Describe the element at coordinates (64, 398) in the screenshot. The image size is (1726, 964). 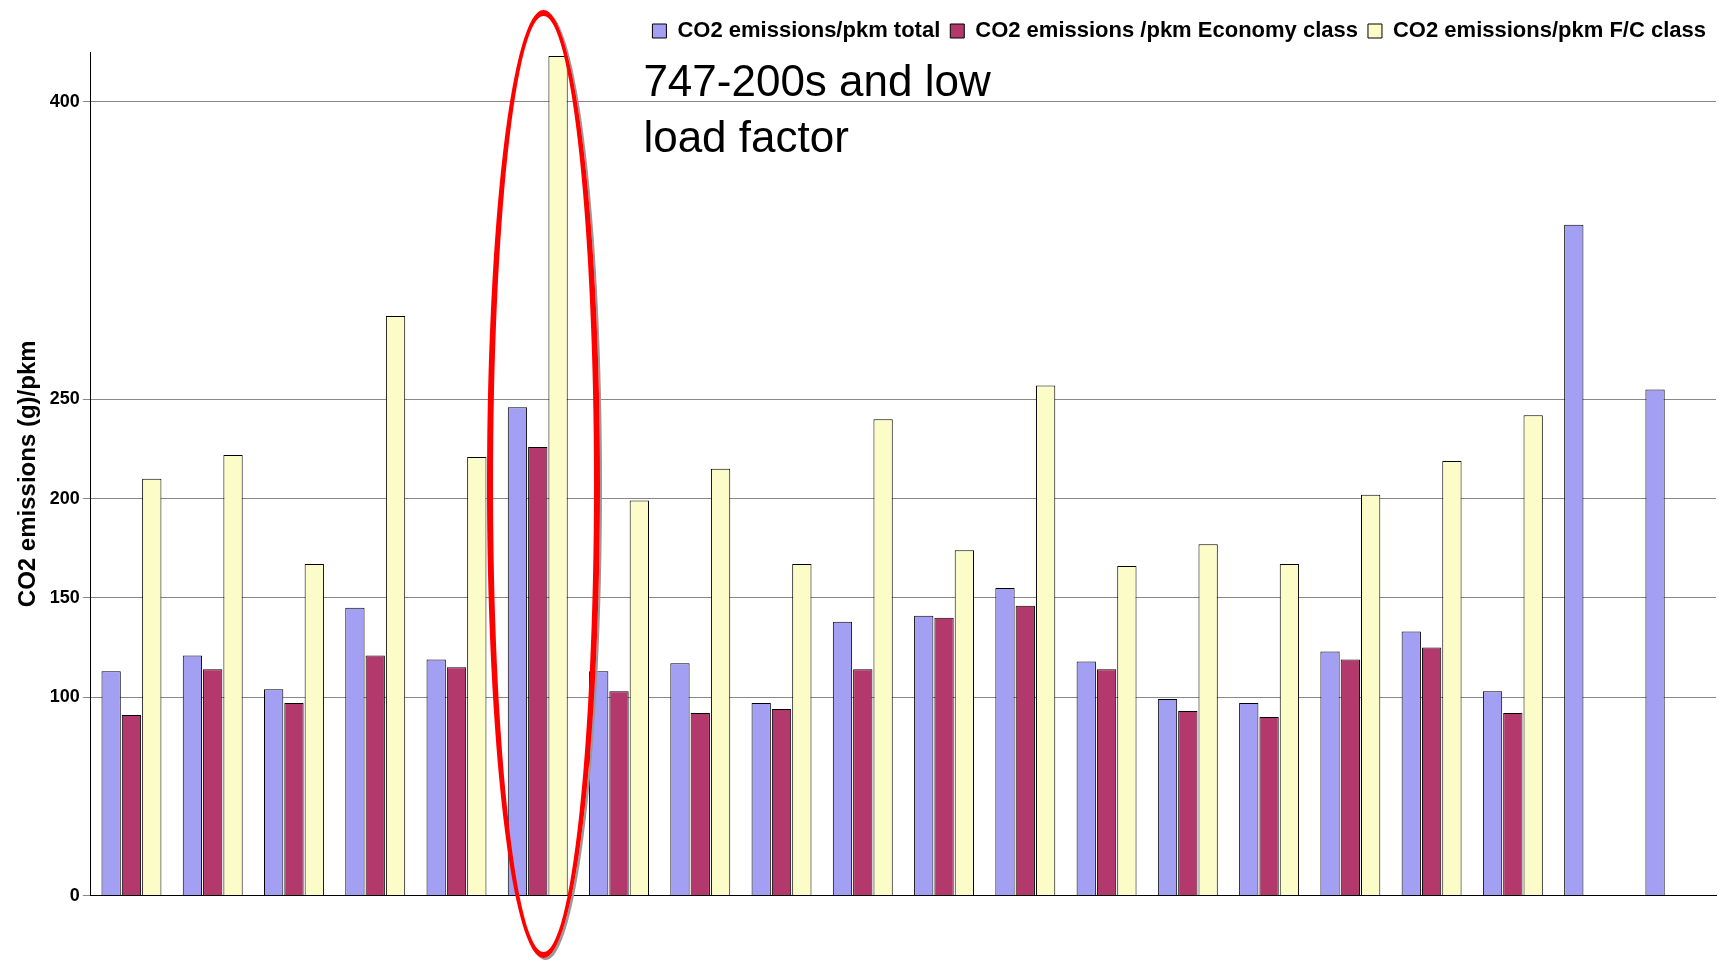
I see `y-tick-label: 250` at that location.